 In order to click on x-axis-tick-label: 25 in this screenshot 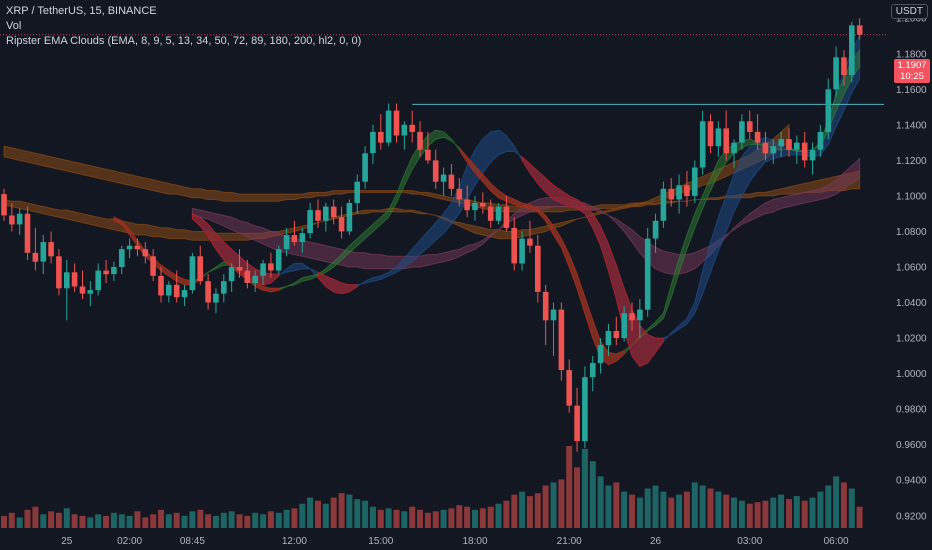, I will do `click(67, 541)`.